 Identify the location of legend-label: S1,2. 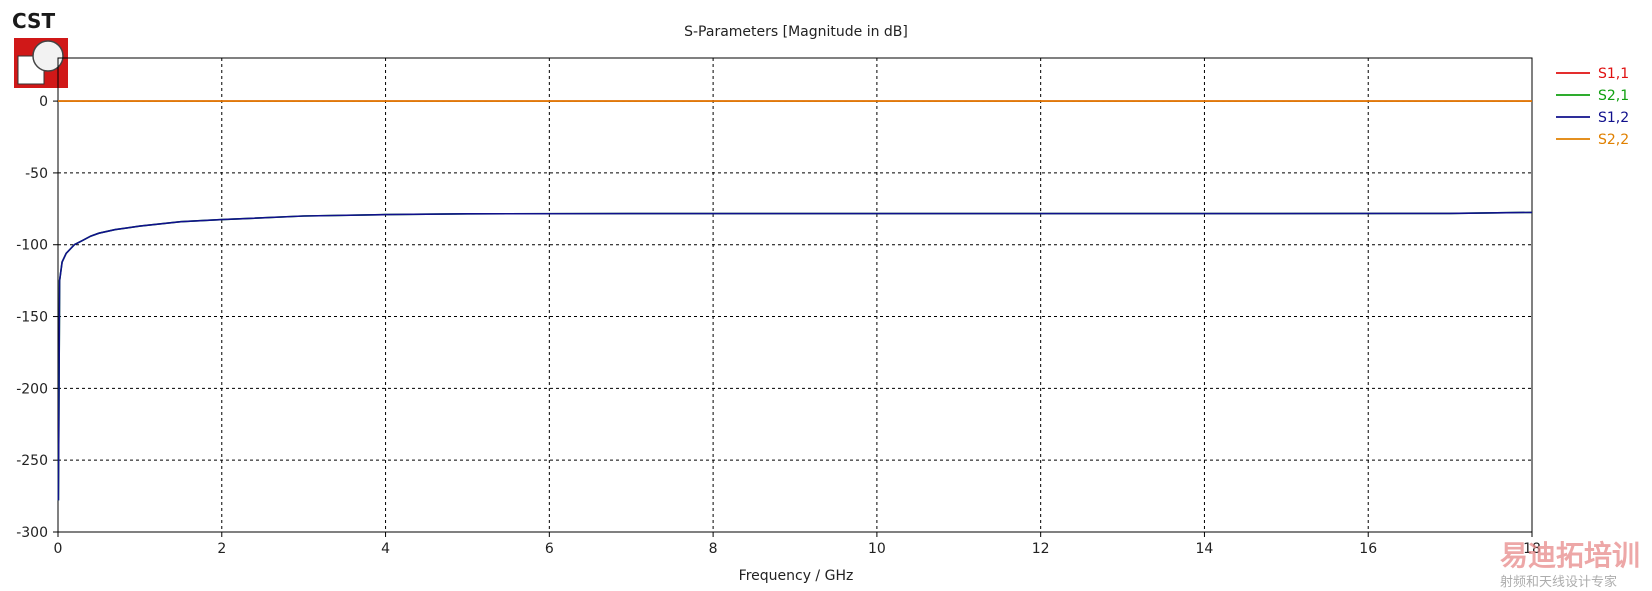
(1613, 118).